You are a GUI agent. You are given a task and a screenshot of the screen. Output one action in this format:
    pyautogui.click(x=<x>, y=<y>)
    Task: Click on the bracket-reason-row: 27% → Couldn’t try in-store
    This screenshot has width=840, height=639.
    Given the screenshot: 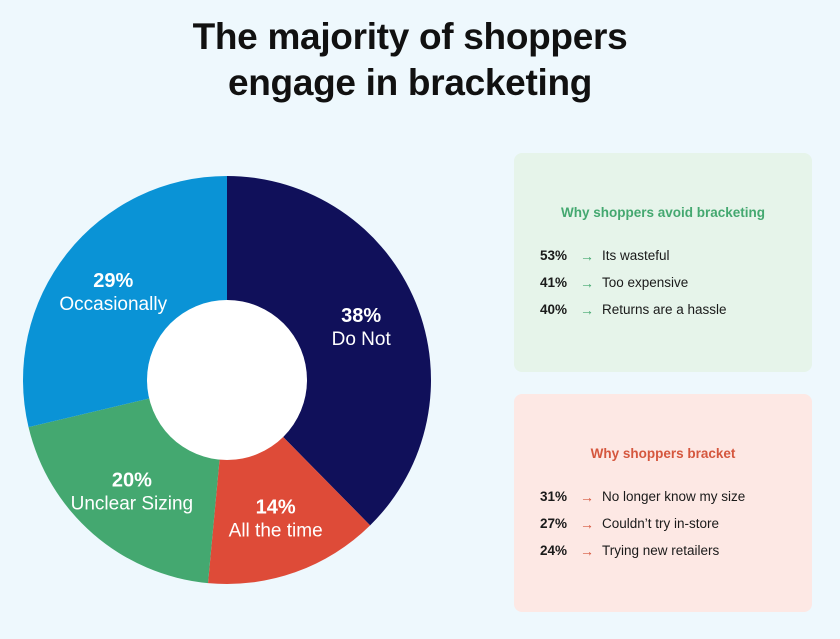 What is the action you would take?
    pyautogui.click(x=676, y=523)
    